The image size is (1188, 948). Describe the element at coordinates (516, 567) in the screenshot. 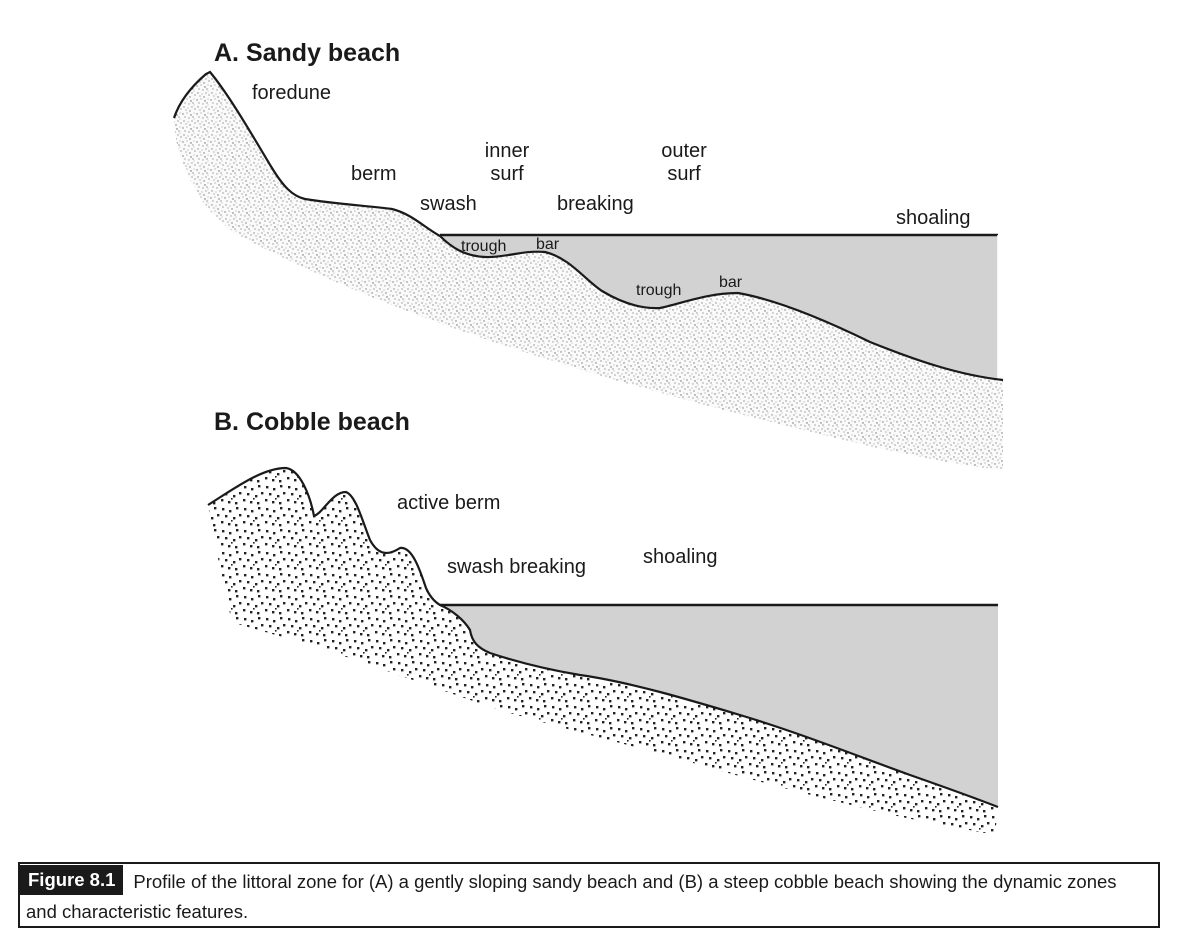

I see `label-swash-breaking: swash breaking` at that location.